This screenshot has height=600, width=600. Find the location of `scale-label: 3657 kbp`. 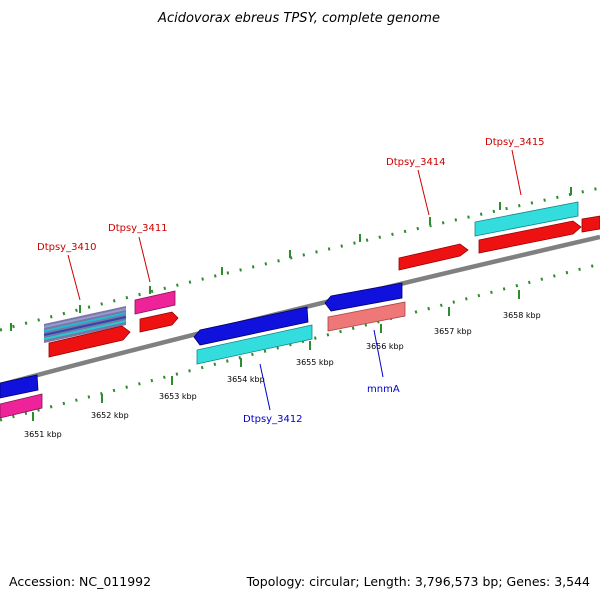

scale-label: 3657 kbp is located at coordinates (453, 331).